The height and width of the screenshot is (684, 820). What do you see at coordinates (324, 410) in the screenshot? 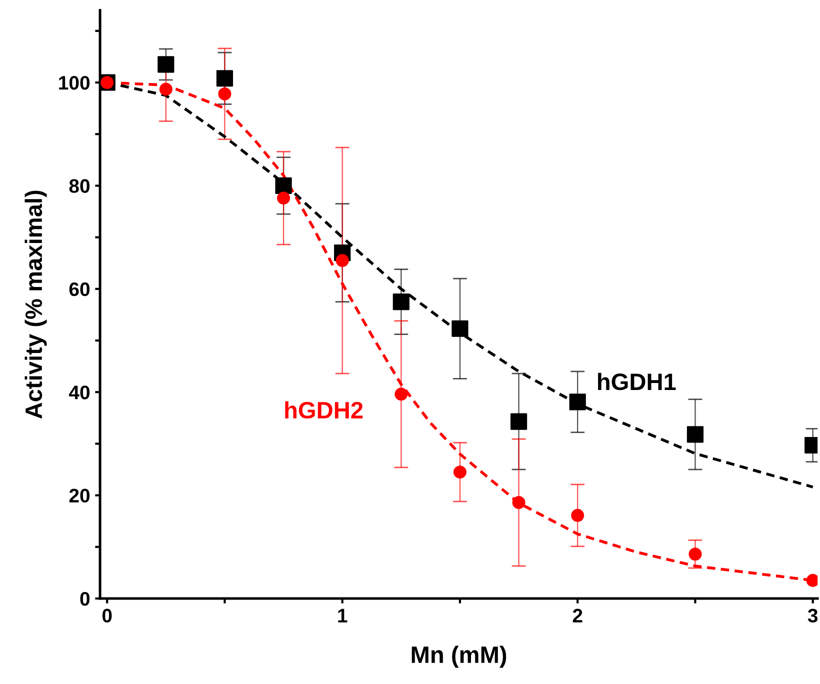
I see `series-label: hGDH2` at bounding box center [324, 410].